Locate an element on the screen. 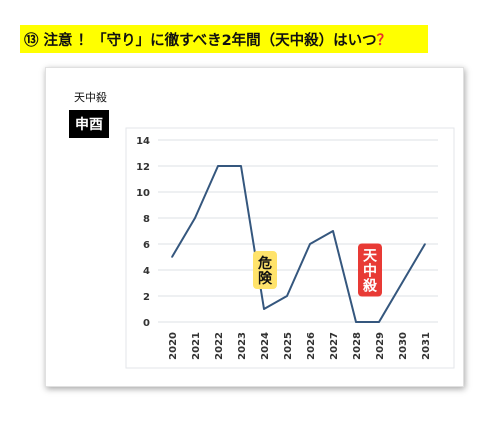 The image size is (500, 421). x-tick-label: 2031 is located at coordinates (426, 346).